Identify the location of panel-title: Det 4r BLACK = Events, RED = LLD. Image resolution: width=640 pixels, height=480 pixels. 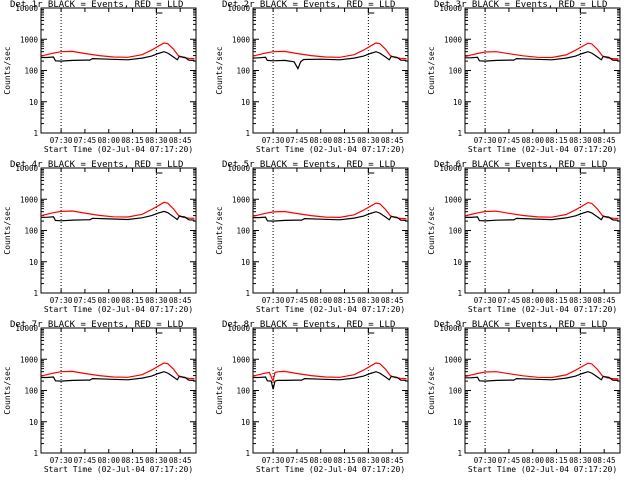
(96, 165).